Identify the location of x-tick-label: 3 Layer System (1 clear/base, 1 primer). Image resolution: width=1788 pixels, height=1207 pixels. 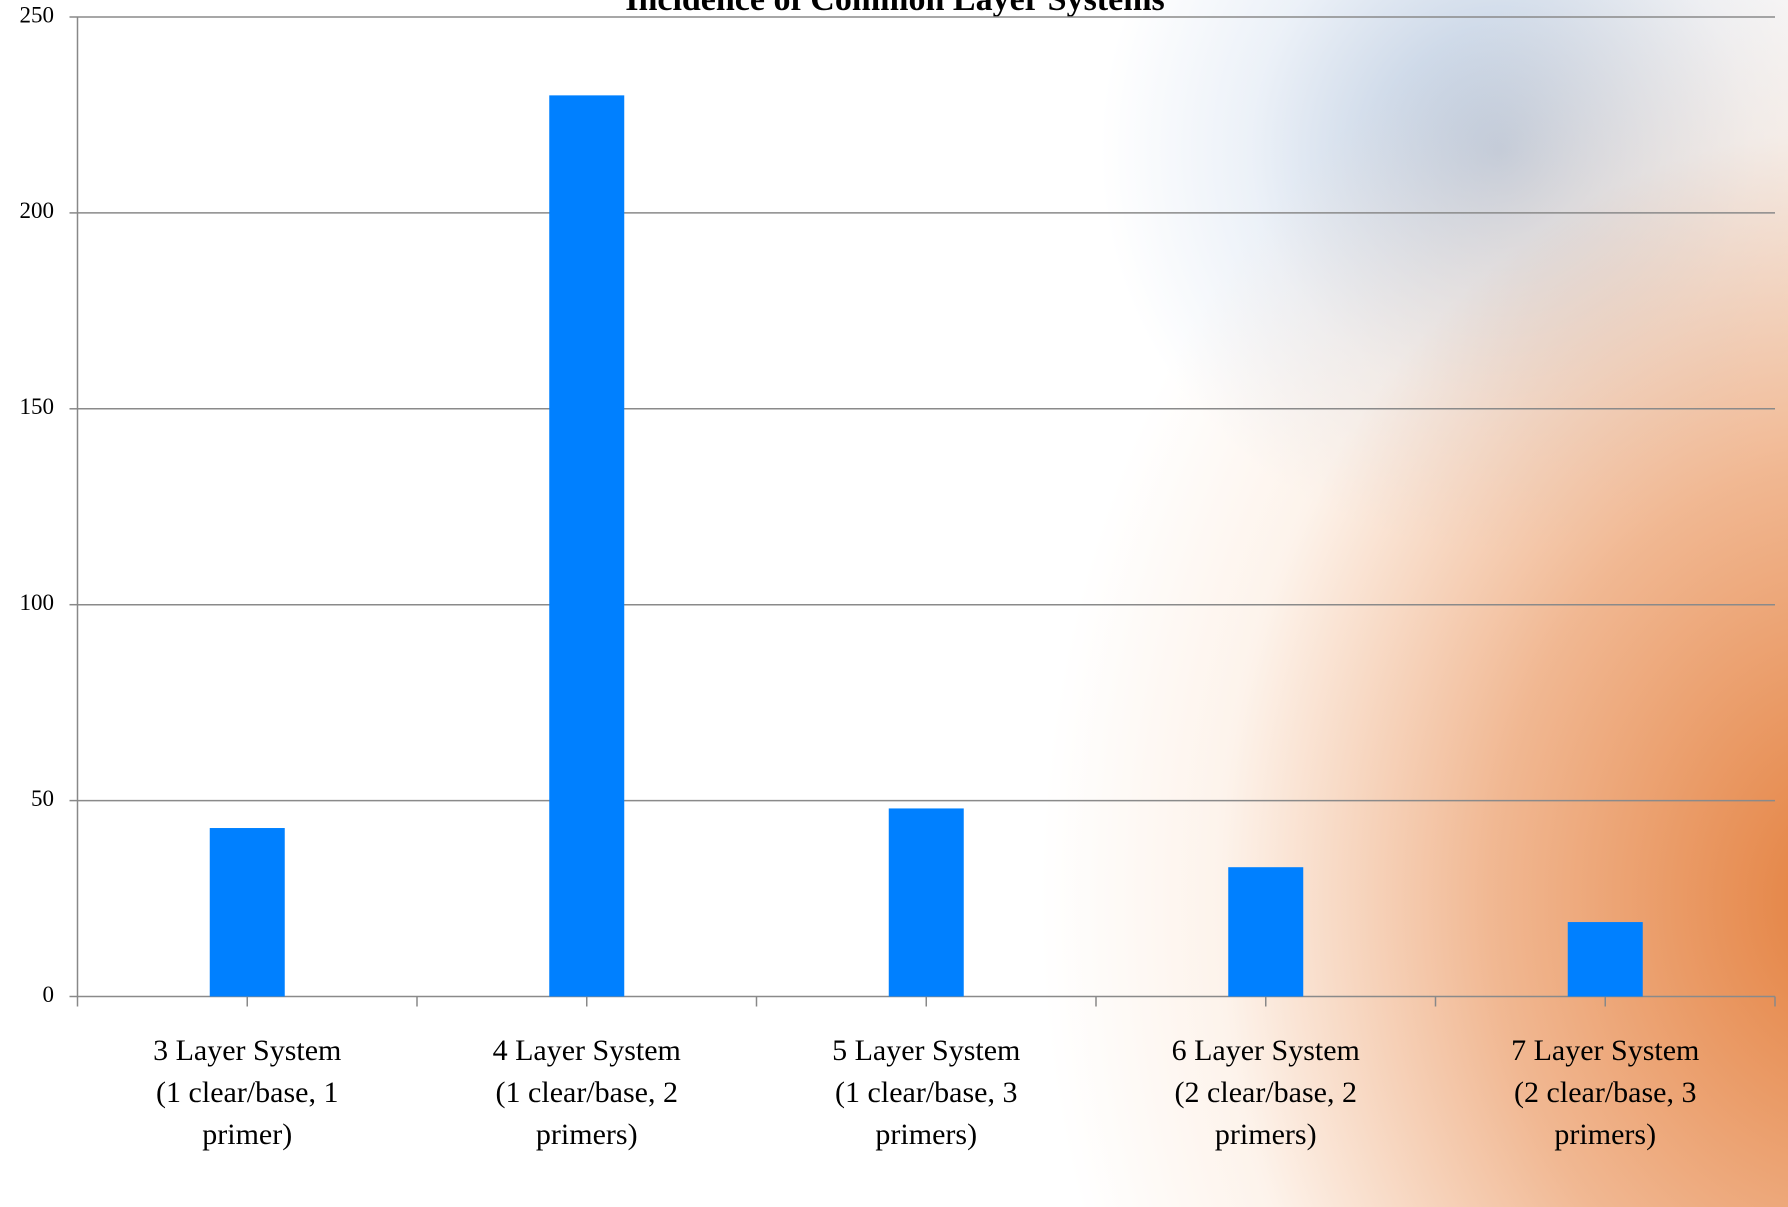
(247, 1092).